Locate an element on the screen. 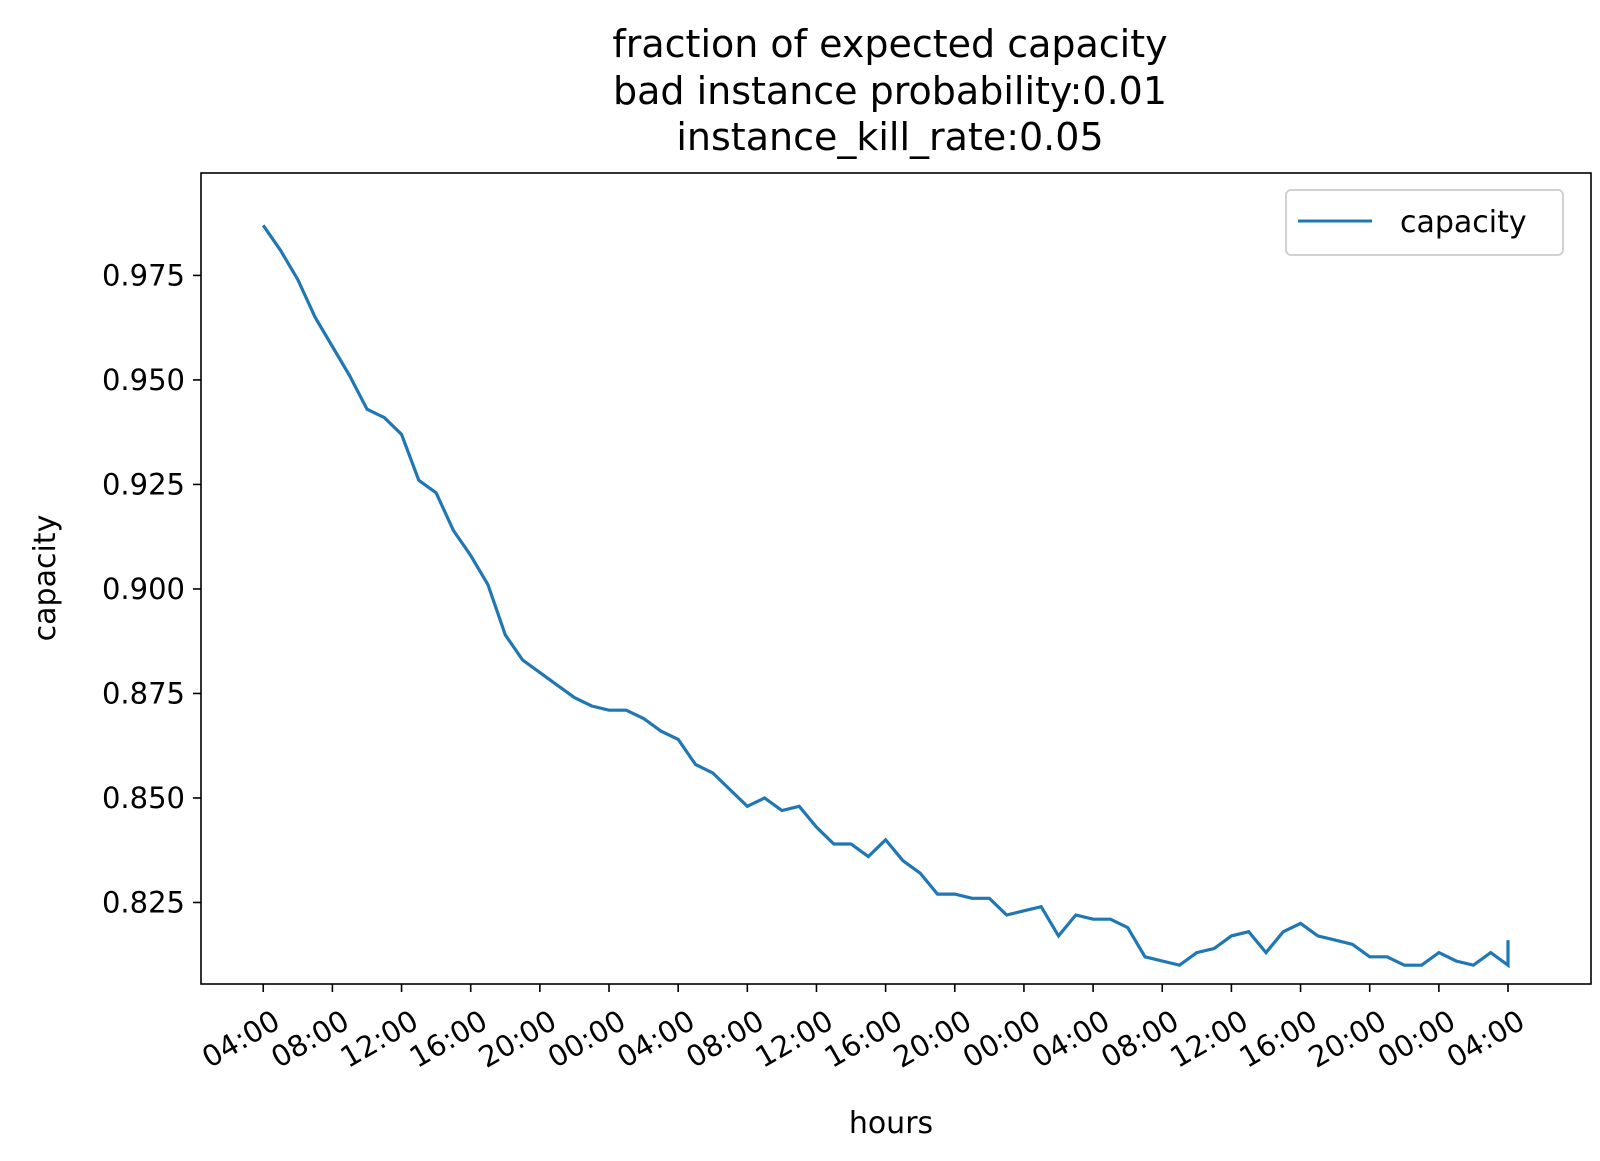 The height and width of the screenshot is (1161, 1600). y-tick-label: 0.975 is located at coordinates (143, 275).